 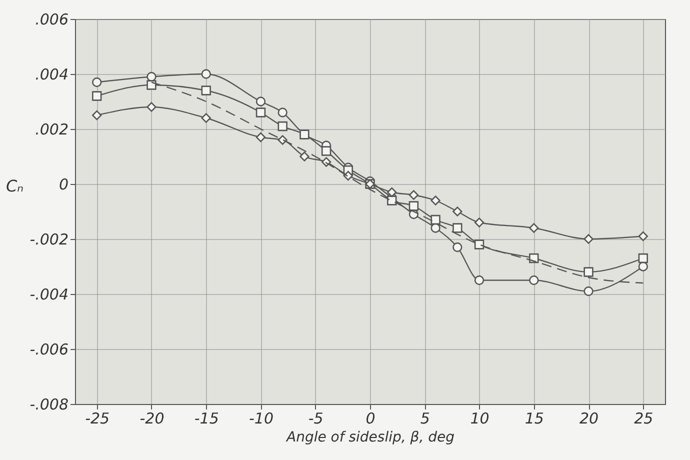 What do you see at coordinates (51, 19) in the screenshot?
I see `y-tick-label: .006` at bounding box center [51, 19].